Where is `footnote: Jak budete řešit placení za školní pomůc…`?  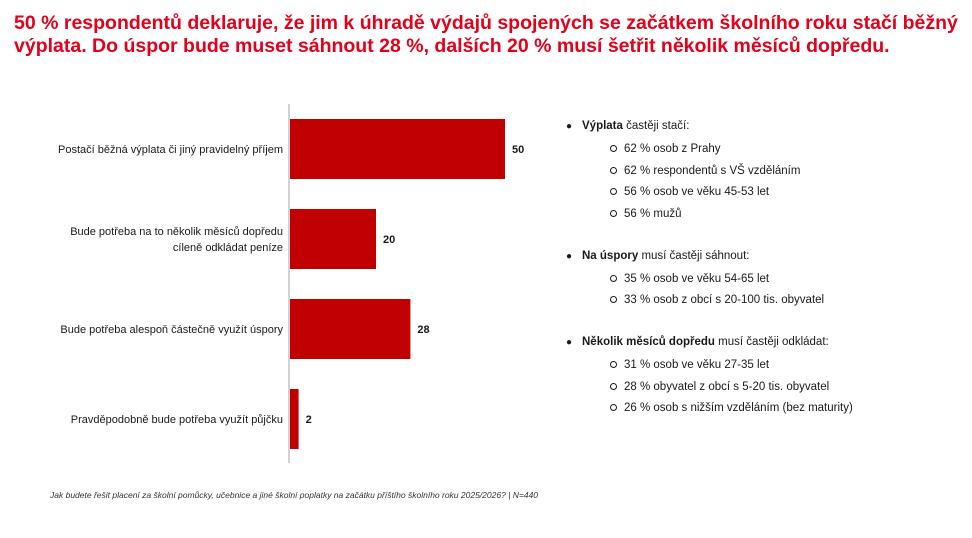
footnote: Jak budete řešit placení za školní pomůc… is located at coordinates (294, 495).